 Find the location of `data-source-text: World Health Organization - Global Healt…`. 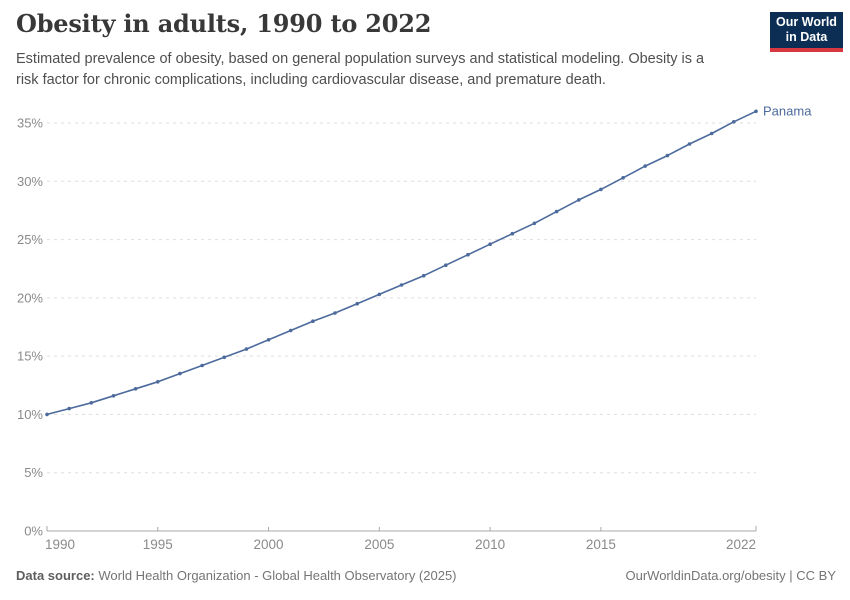

data-source-text: World Health Organization - Global Healt… is located at coordinates (275, 575).